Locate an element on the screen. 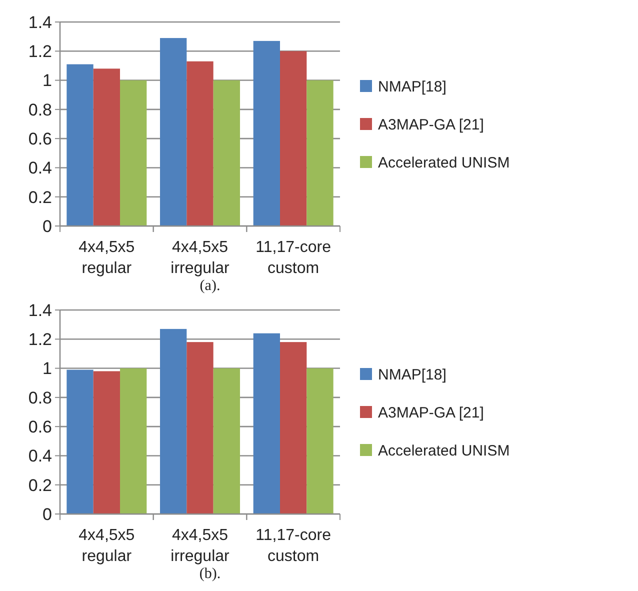 The height and width of the screenshot is (591, 638). text: (b). is located at coordinates (210, 574).